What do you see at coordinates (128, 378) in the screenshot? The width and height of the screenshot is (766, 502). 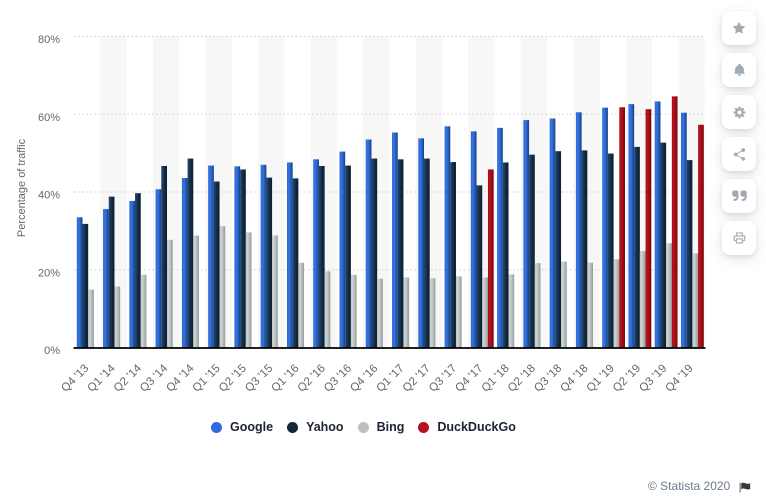 I see `svg-text: Q2 '14` at bounding box center [128, 378].